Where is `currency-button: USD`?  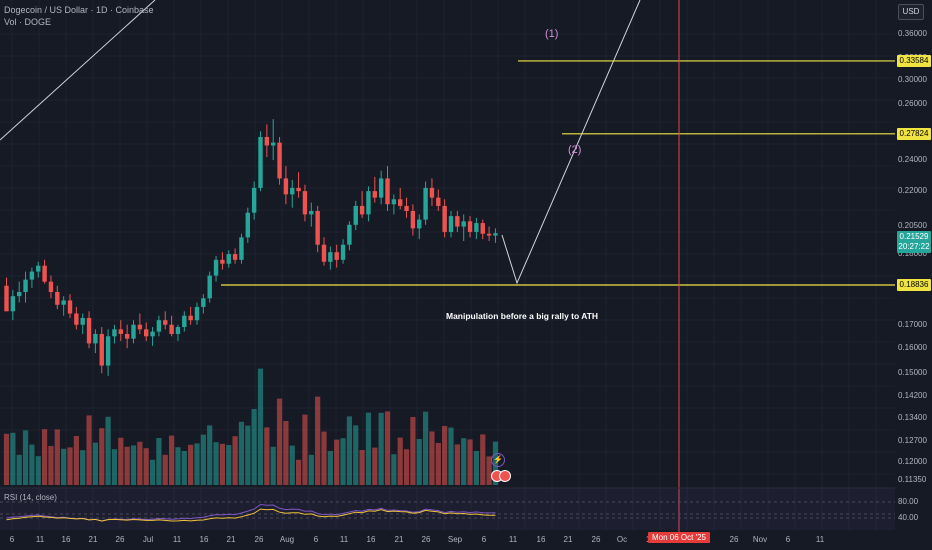 currency-button: USD is located at coordinates (911, 12).